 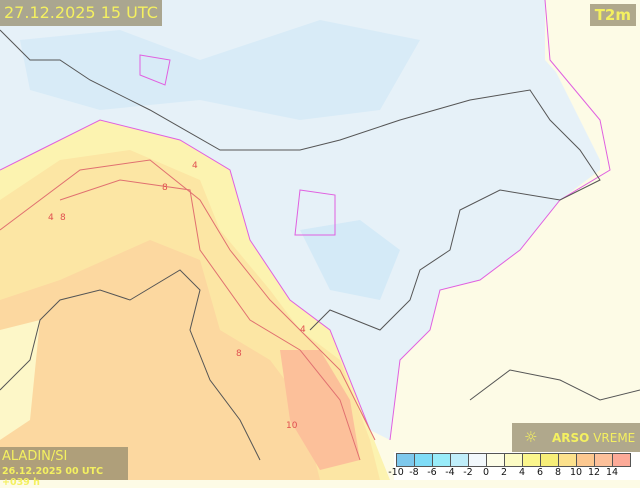 What do you see at coordinates (350, 260) in the screenshot?
I see `cold-patches` at bounding box center [350, 260].